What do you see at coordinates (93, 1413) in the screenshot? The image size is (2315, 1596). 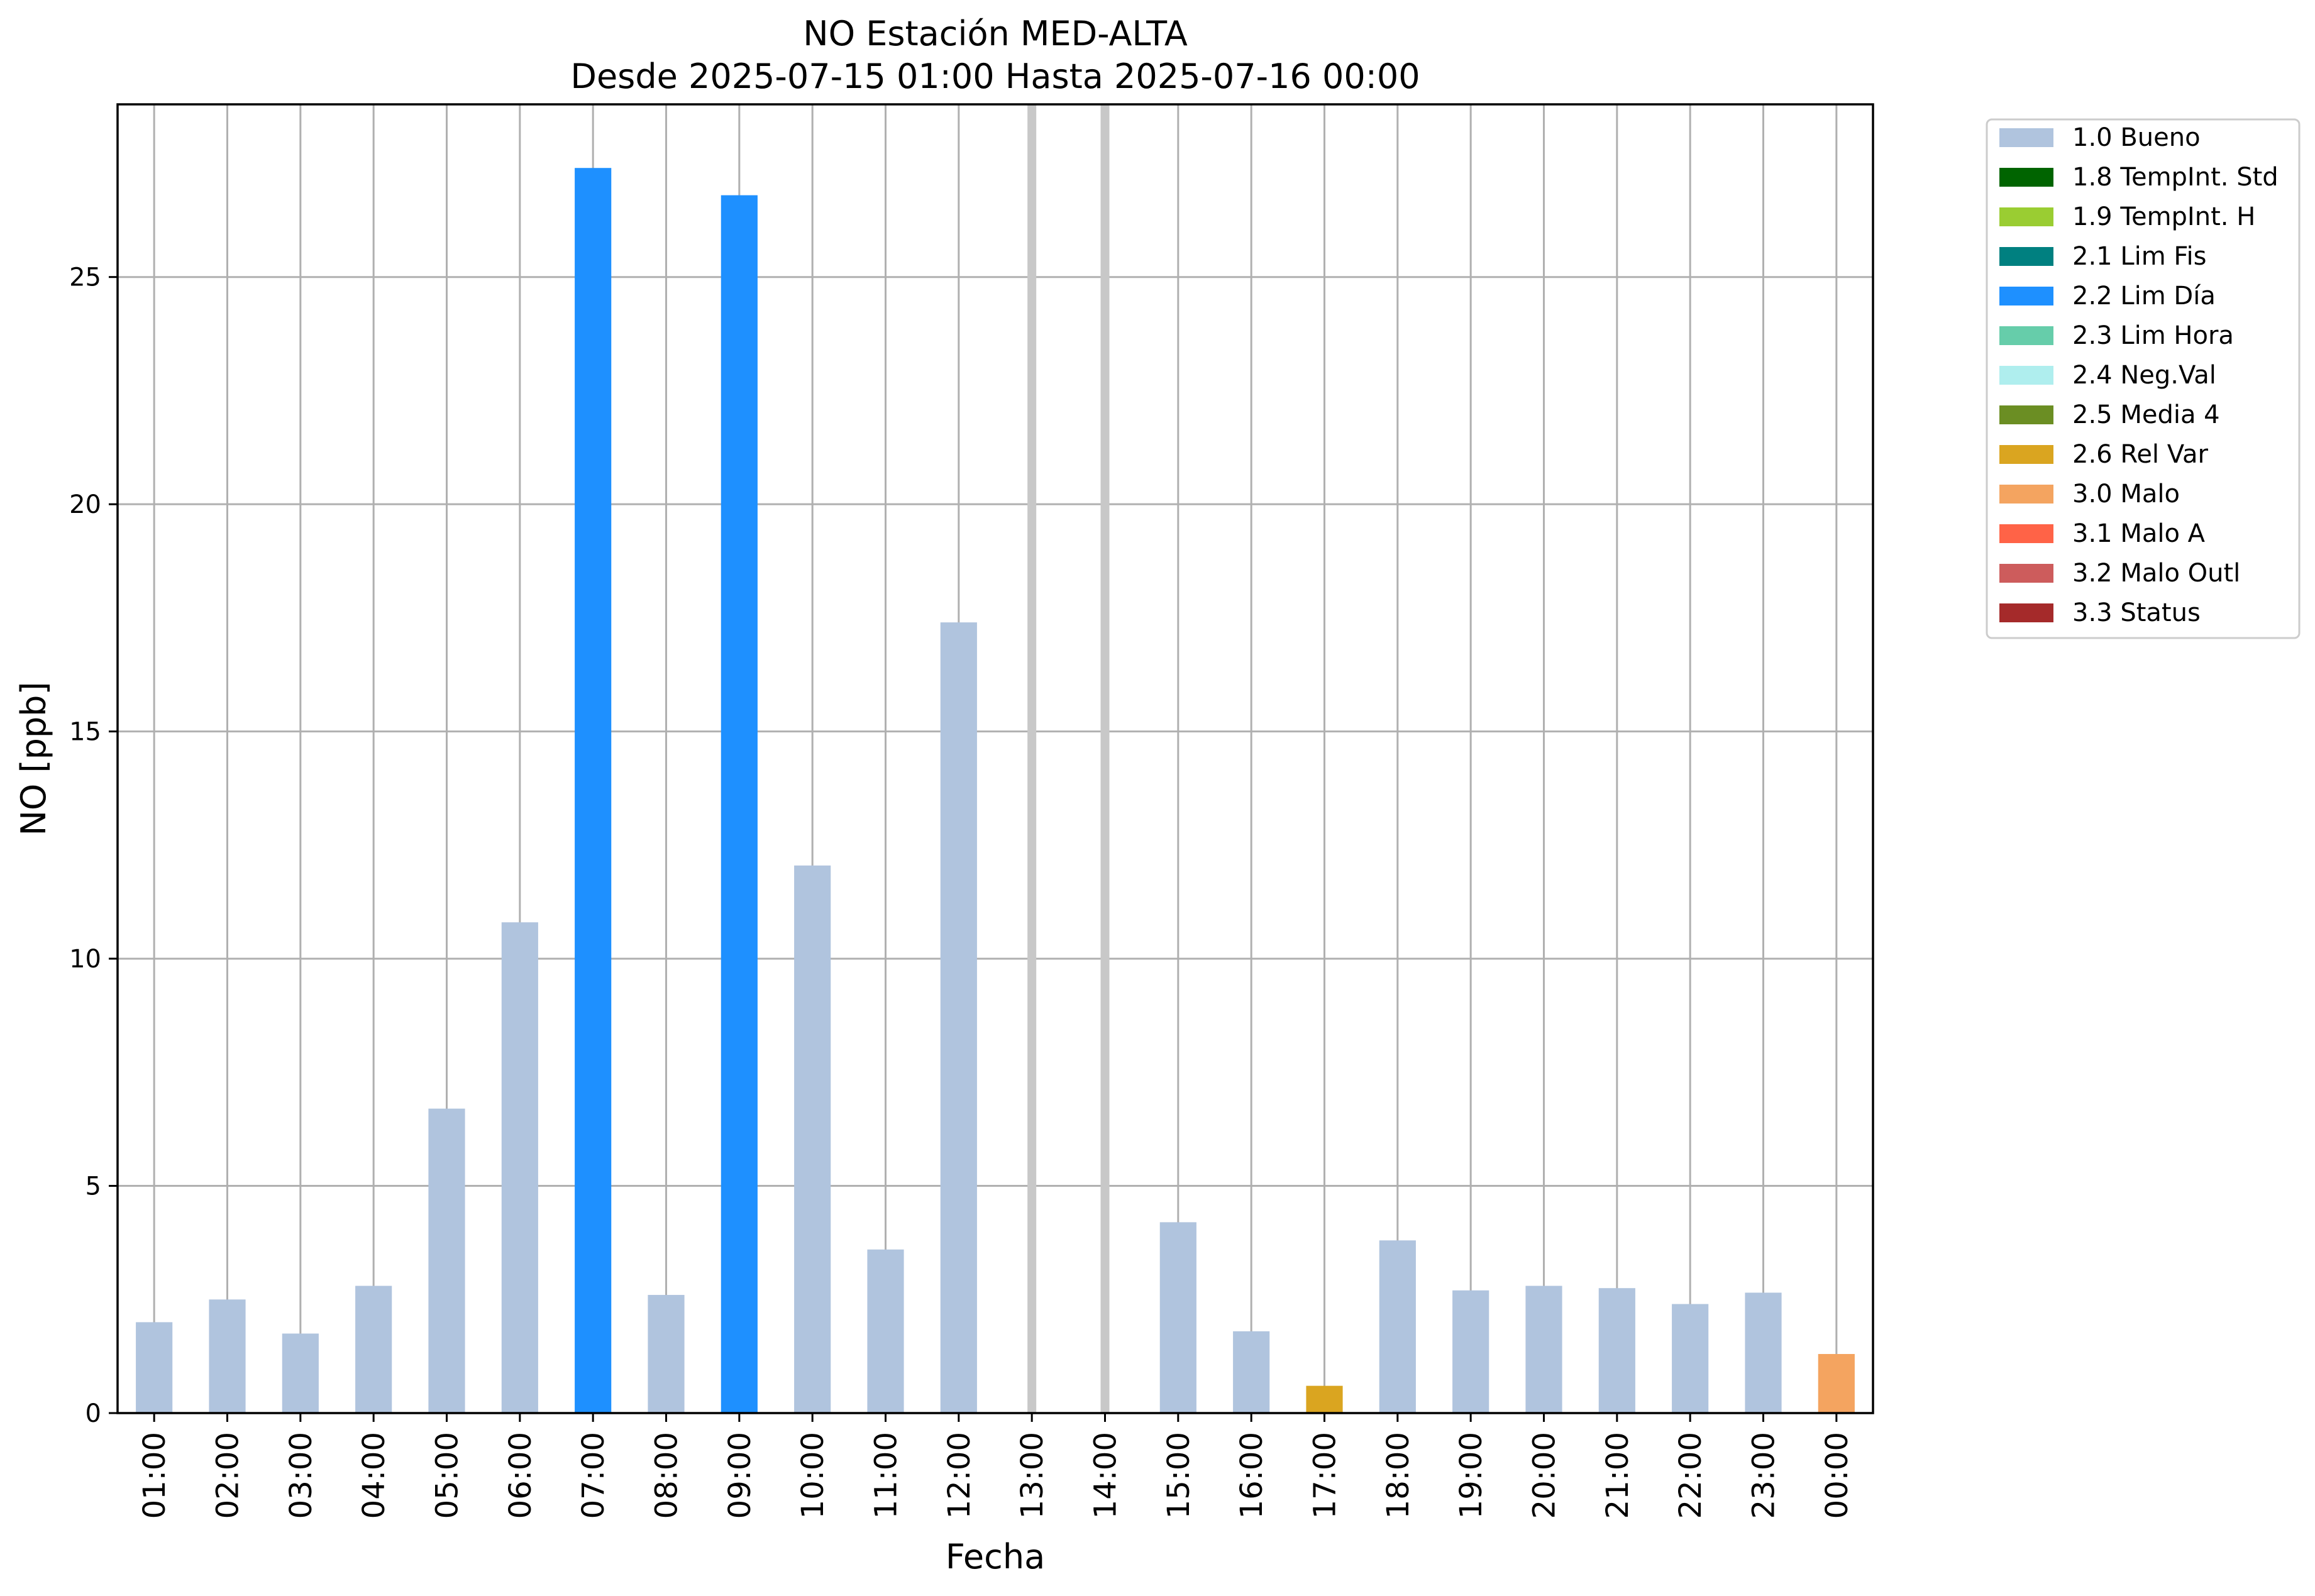 I see `y-tick-label: 0` at bounding box center [93, 1413].